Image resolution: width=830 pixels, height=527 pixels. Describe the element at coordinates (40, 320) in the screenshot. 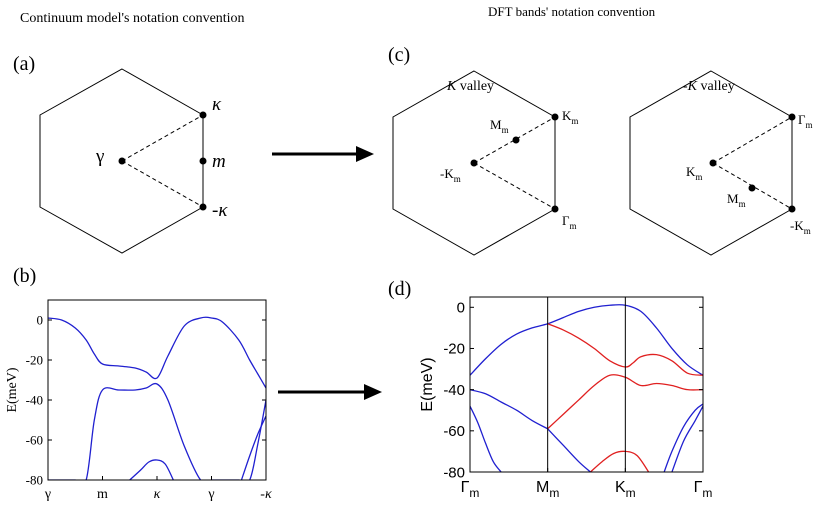

I see `chart-b-ytick-label-0: 0` at that location.